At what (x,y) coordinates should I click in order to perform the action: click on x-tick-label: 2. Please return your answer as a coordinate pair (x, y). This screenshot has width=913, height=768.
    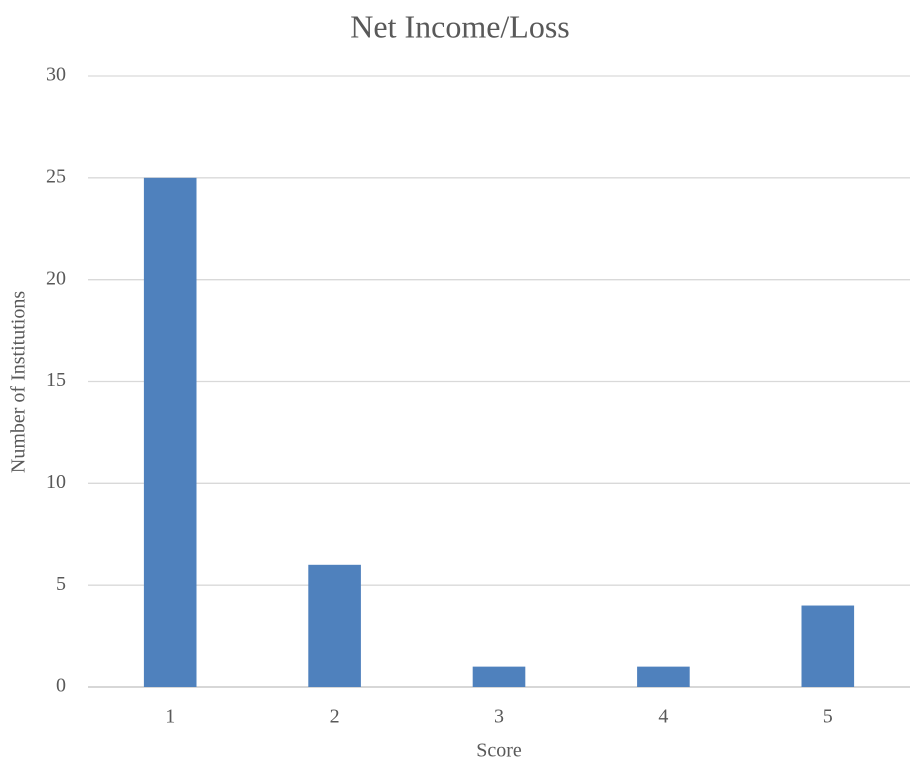
    Looking at the image, I should click on (335, 717).